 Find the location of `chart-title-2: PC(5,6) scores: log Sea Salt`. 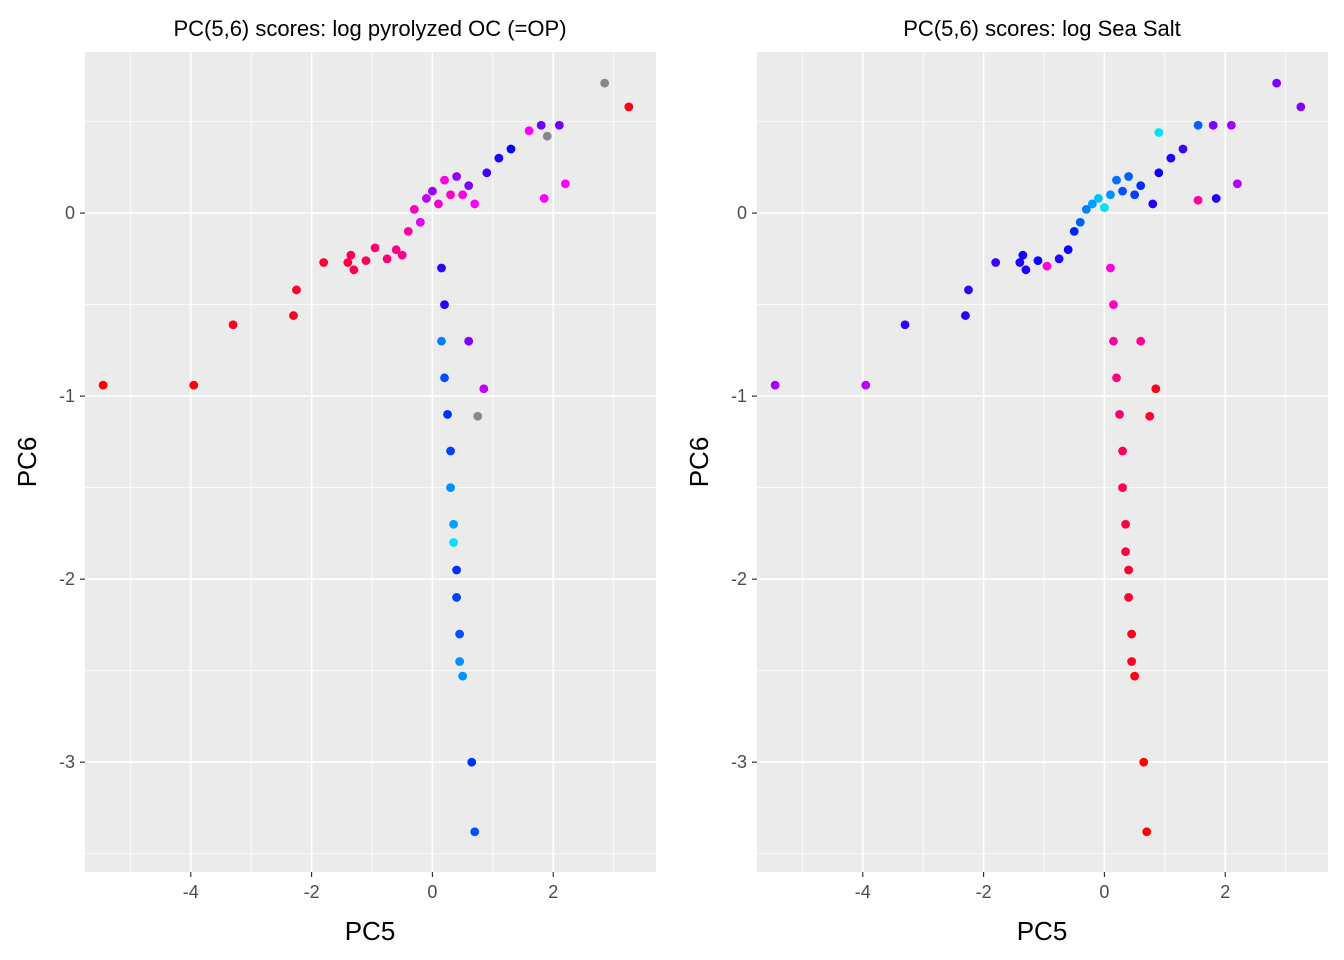

chart-title-2: PC(5,6) scores: log Sea Salt is located at coordinates (1042, 28).